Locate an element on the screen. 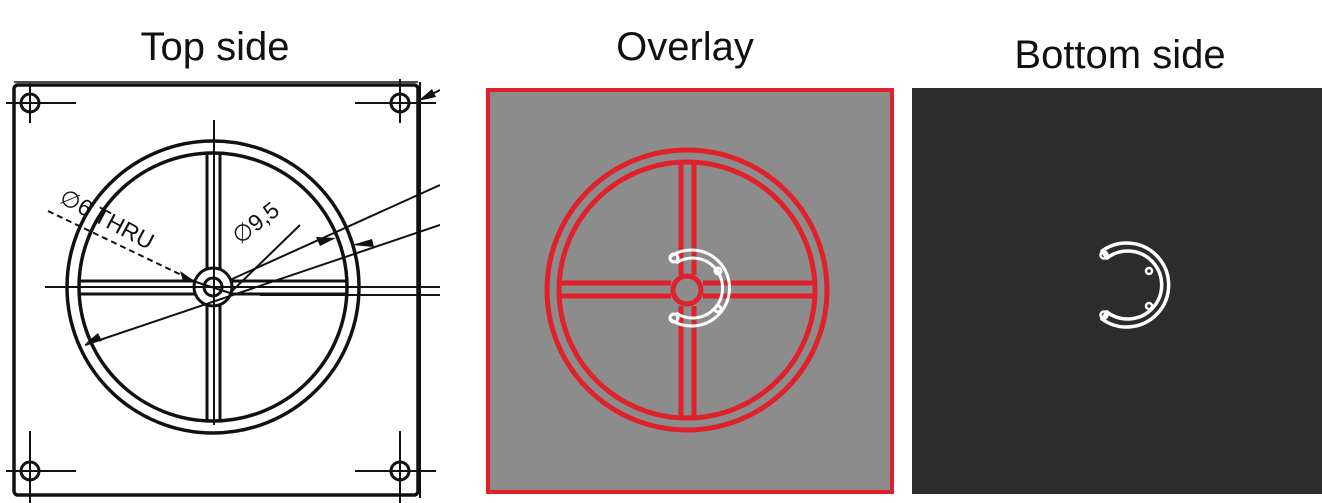 The height and width of the screenshot is (503, 1322). ring-pad is located at coordinates (213, 287).